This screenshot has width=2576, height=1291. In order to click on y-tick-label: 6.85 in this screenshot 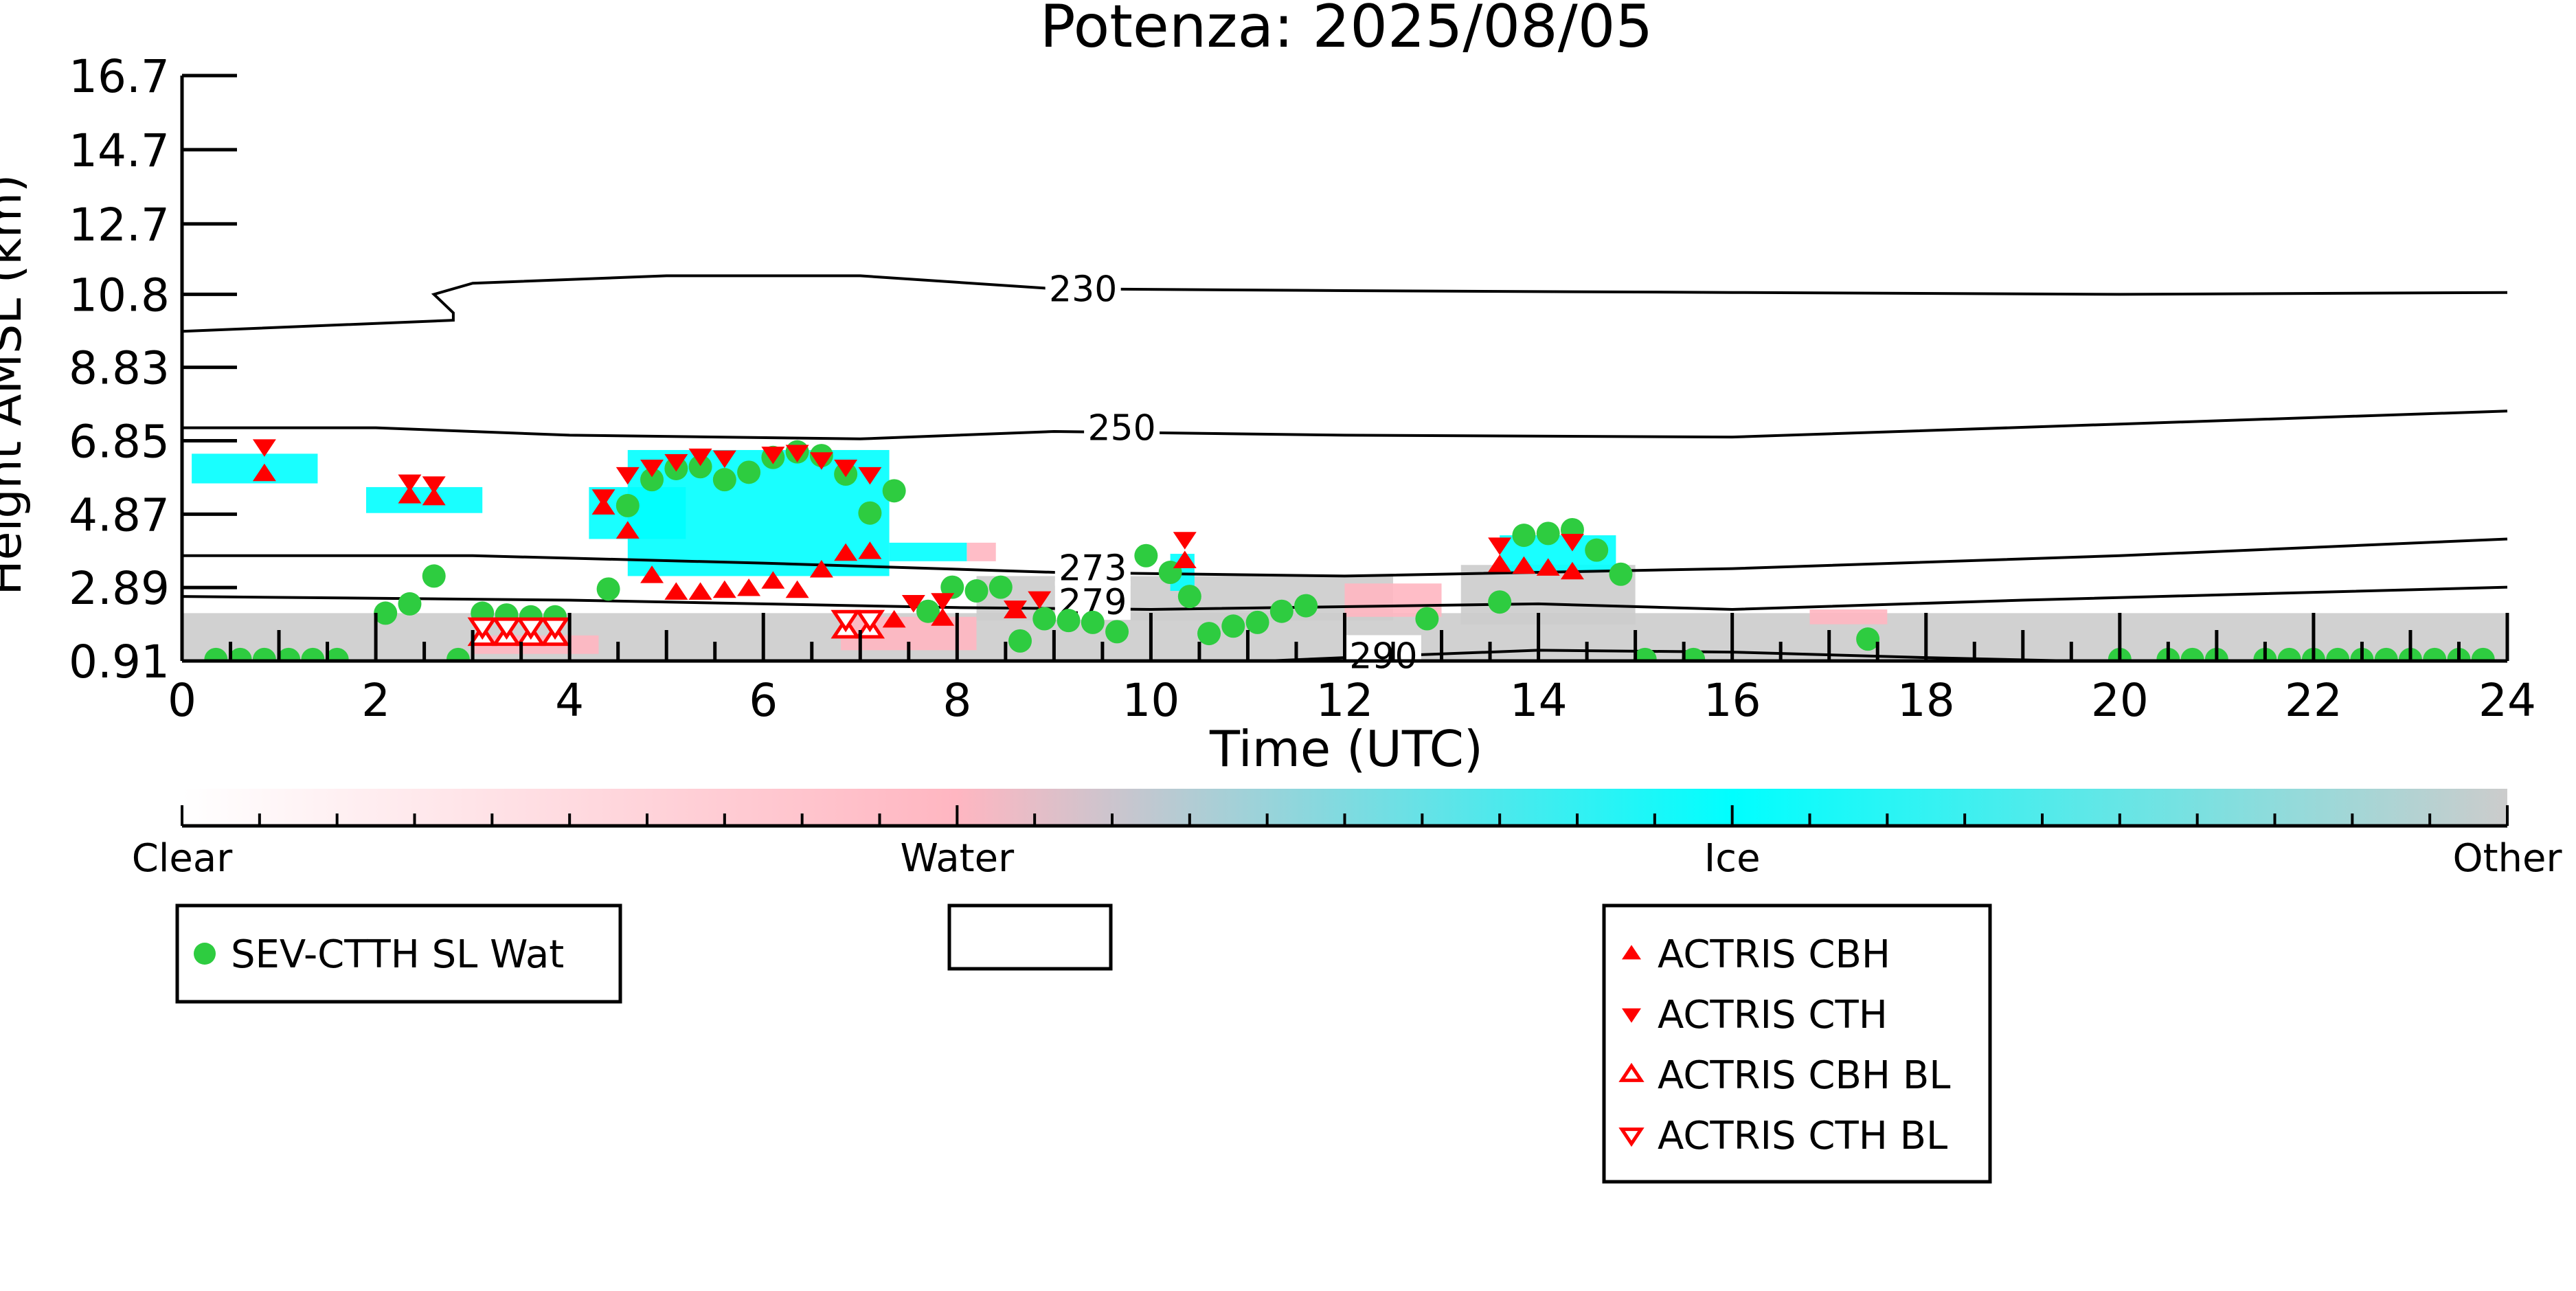, I will do `click(119, 442)`.